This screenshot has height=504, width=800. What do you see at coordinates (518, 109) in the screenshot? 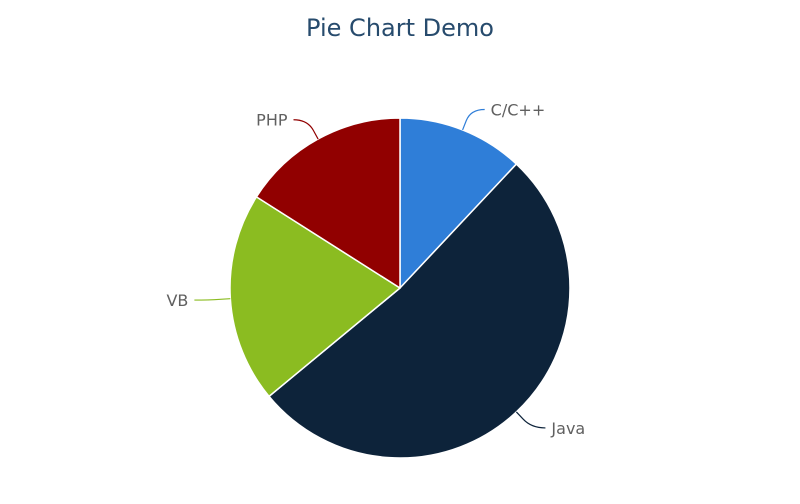
I see `data-label-c-cpp: C/C++` at bounding box center [518, 109].